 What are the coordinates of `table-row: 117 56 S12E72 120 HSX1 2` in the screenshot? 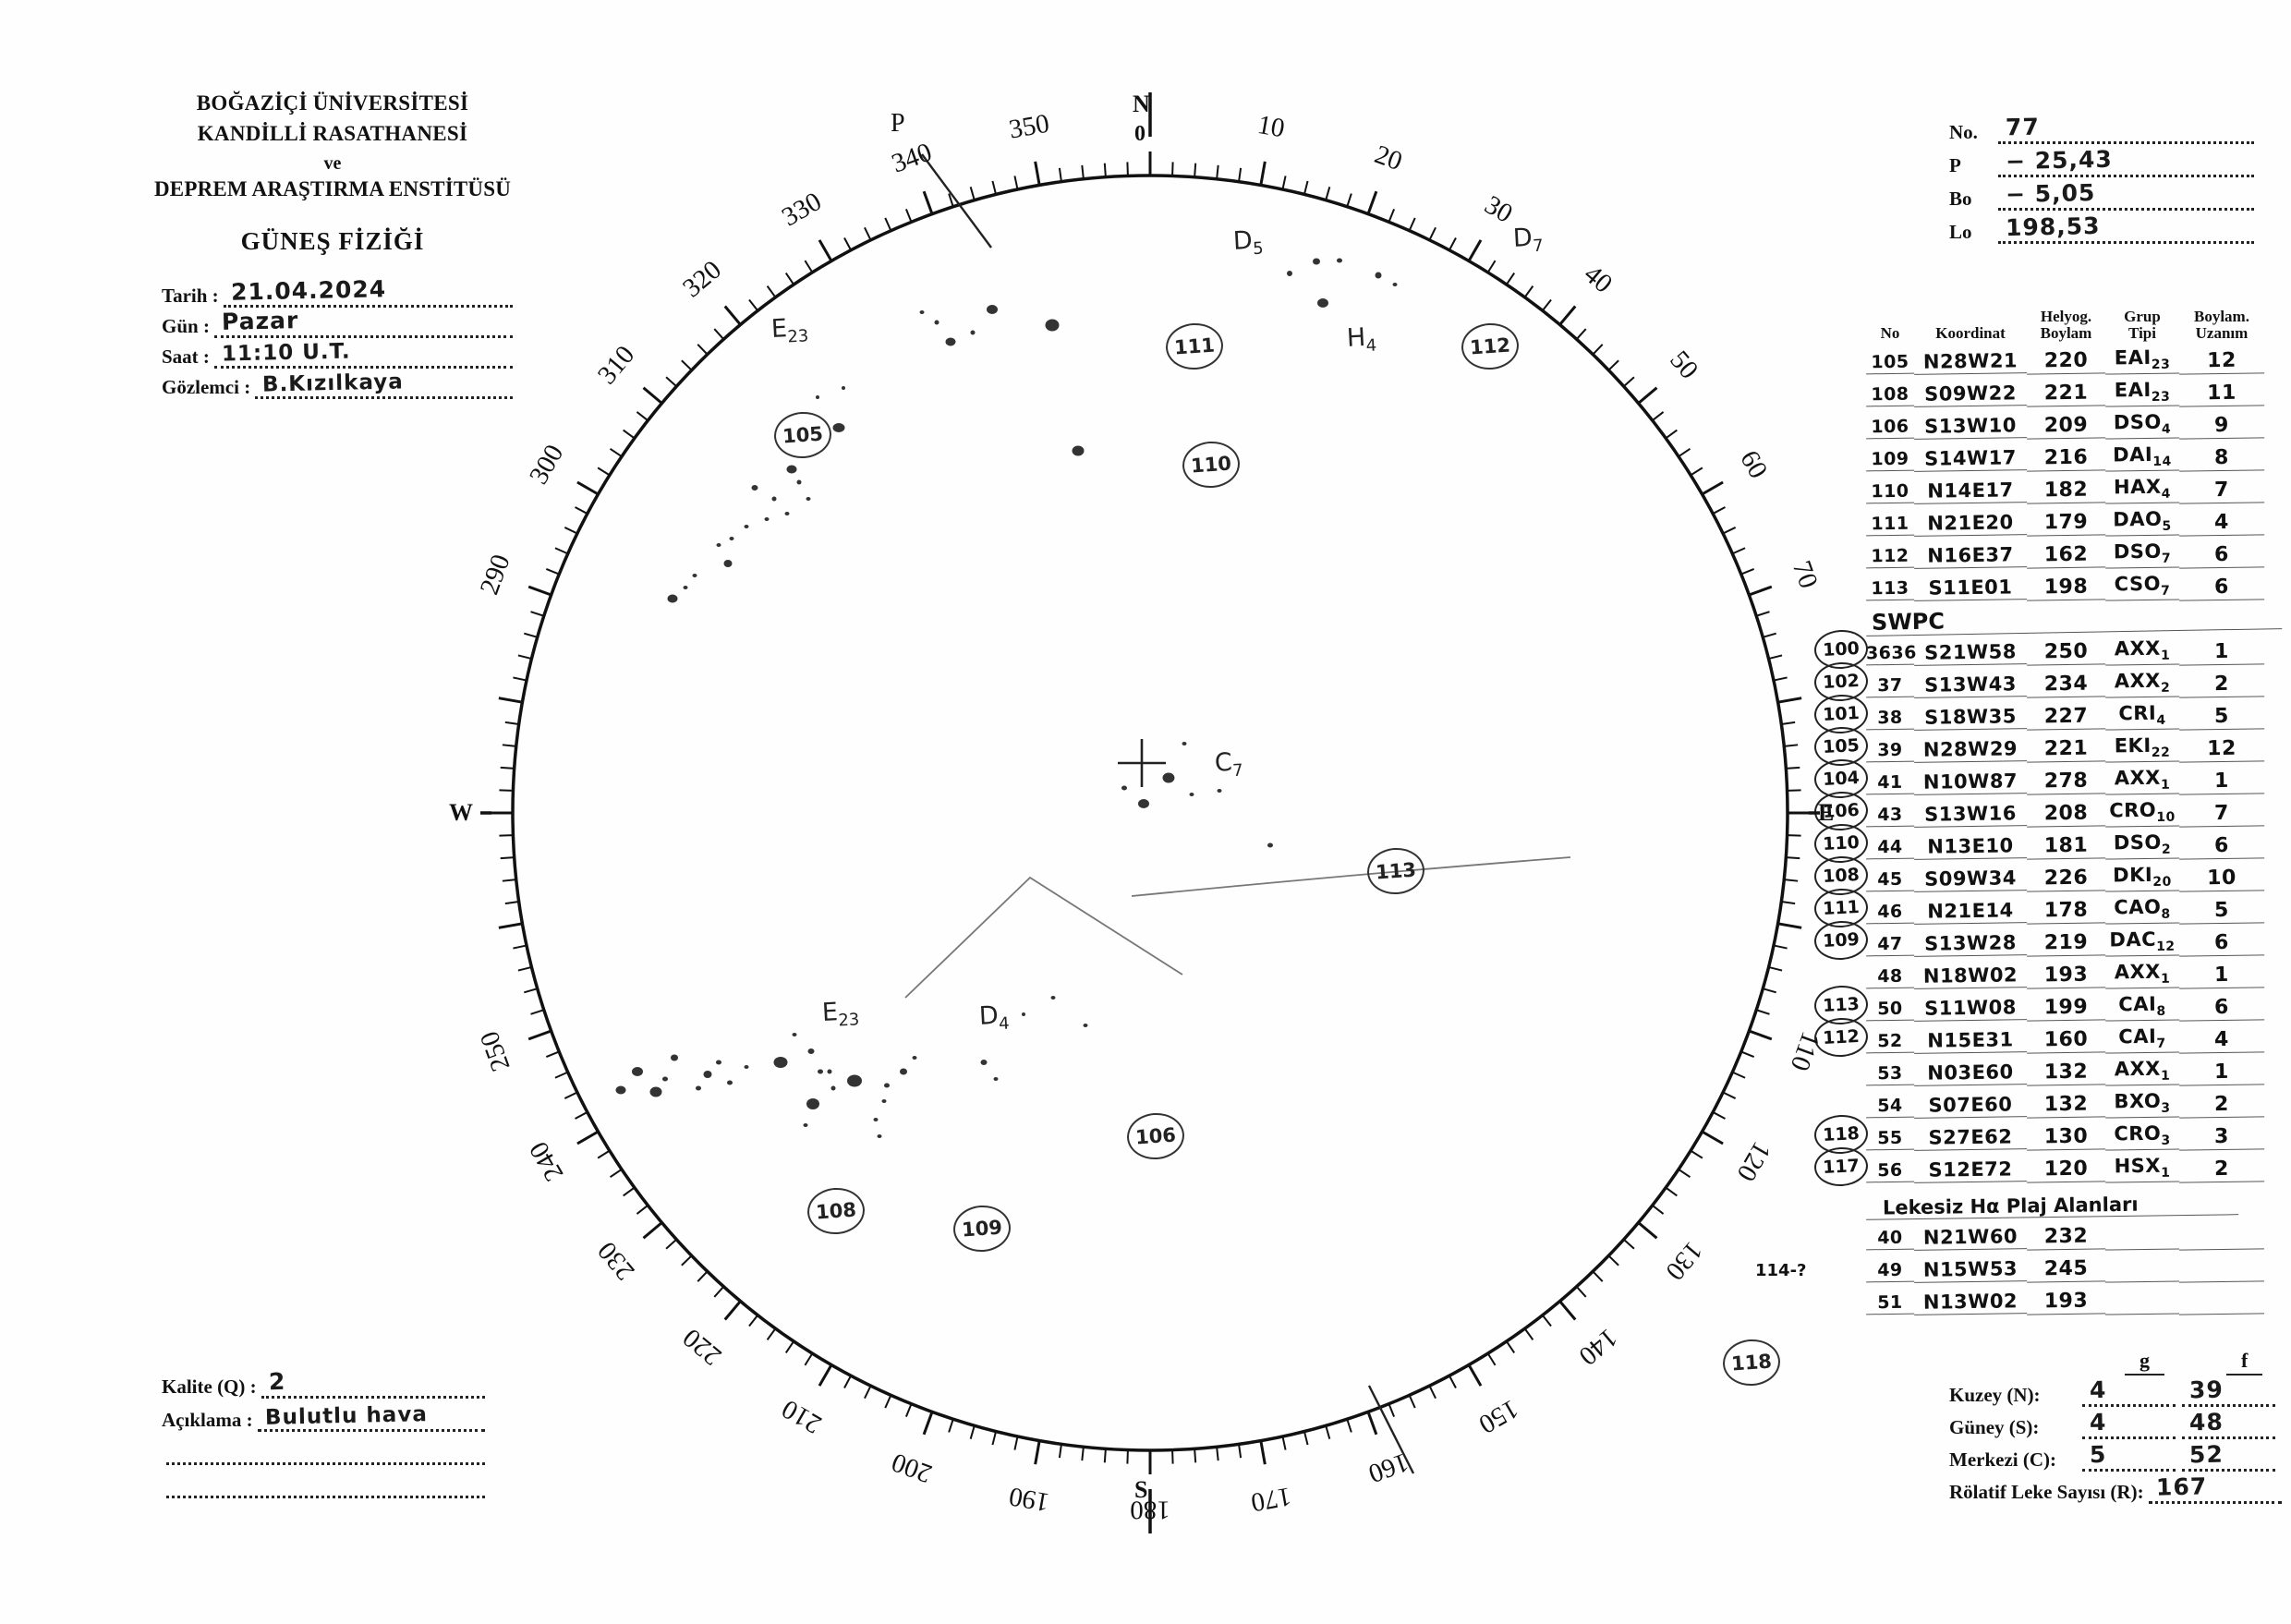 It's located at (2047, 1167).